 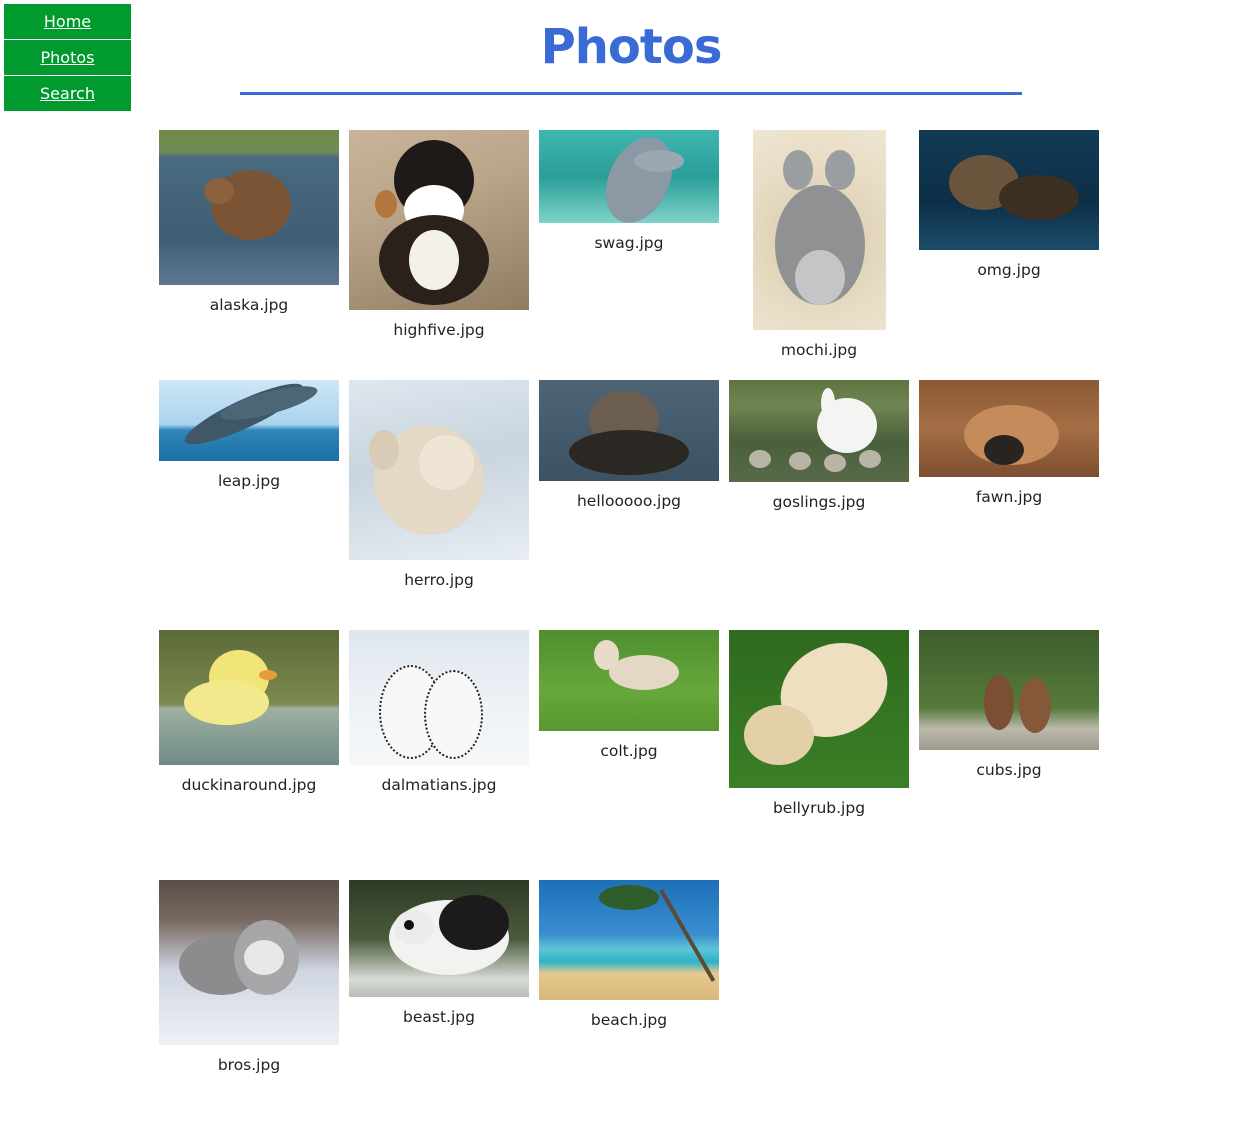 I want to click on photo-thumbnail-colt, so click(x=629, y=680).